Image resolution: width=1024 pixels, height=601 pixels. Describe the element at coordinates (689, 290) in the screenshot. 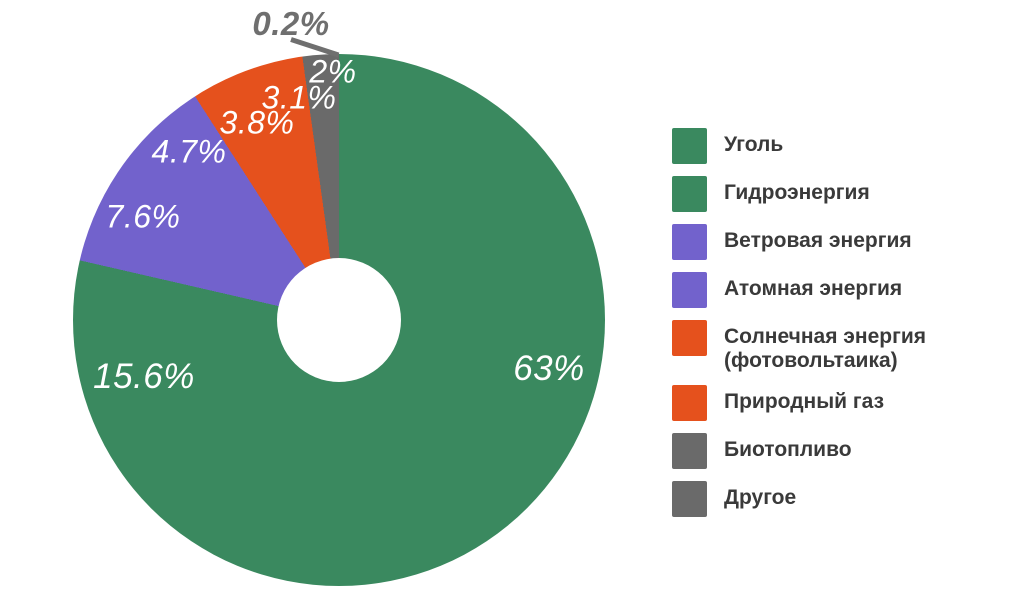

I see `legend-swatch-nuclear` at that location.